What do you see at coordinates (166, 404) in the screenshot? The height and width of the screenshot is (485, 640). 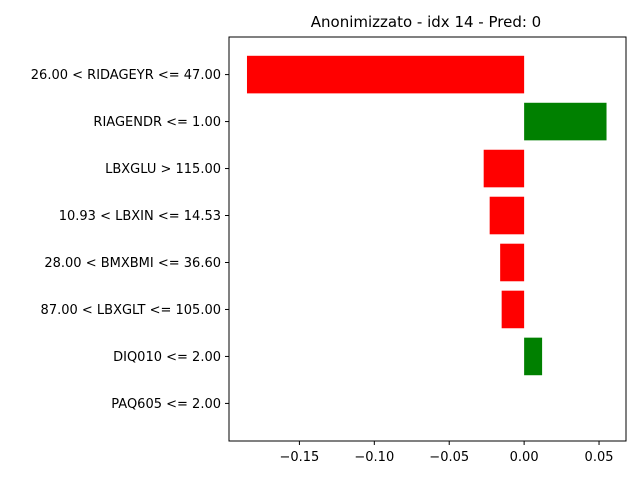 I see `y-tick-label: PAQ605 <= 2.00` at bounding box center [166, 404].